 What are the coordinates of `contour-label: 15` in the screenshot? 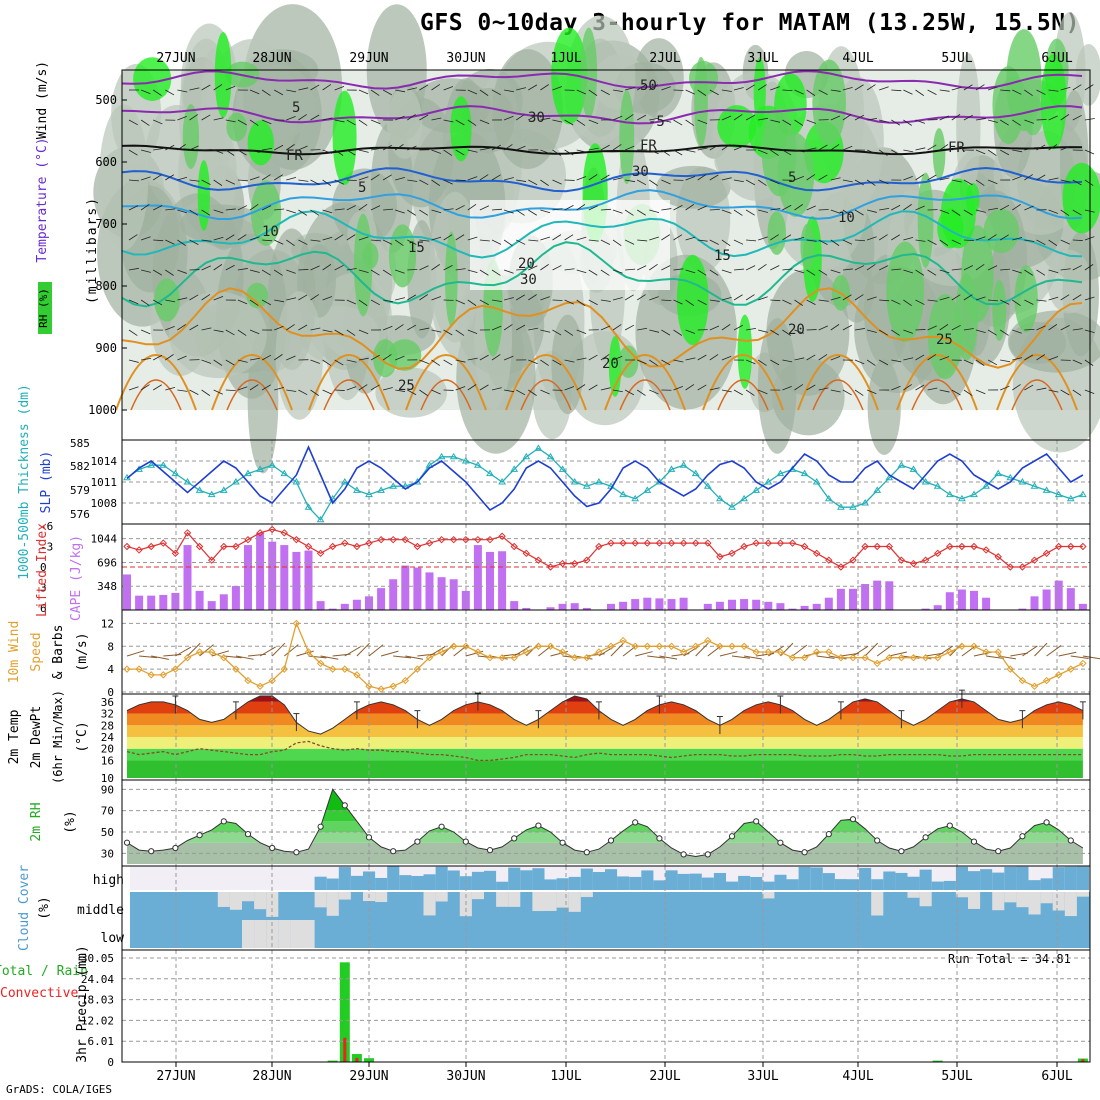 It's located at (722, 256).